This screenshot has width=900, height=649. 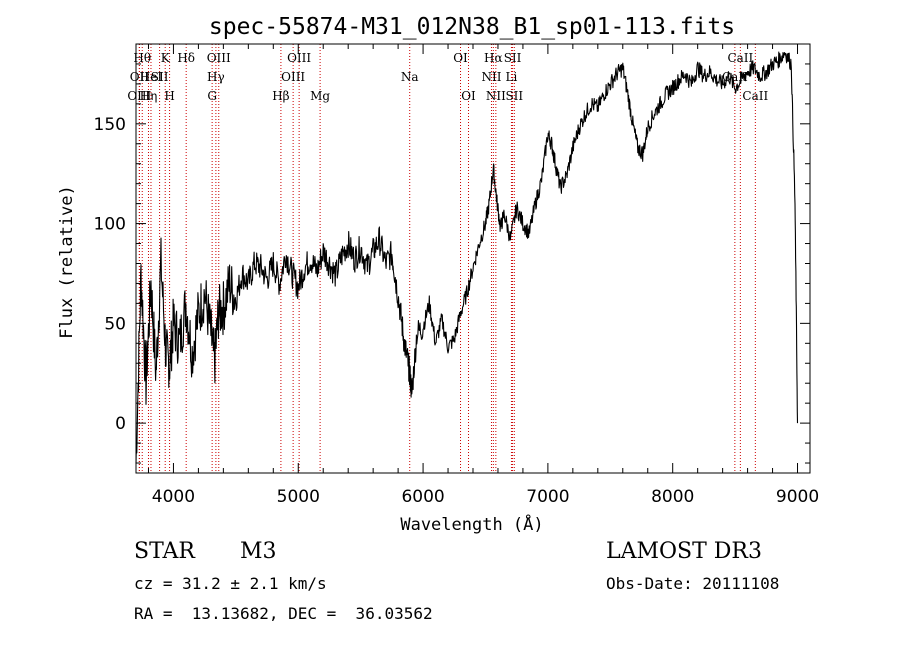 I want to click on line-label: Hδ, so click(x=186, y=58).